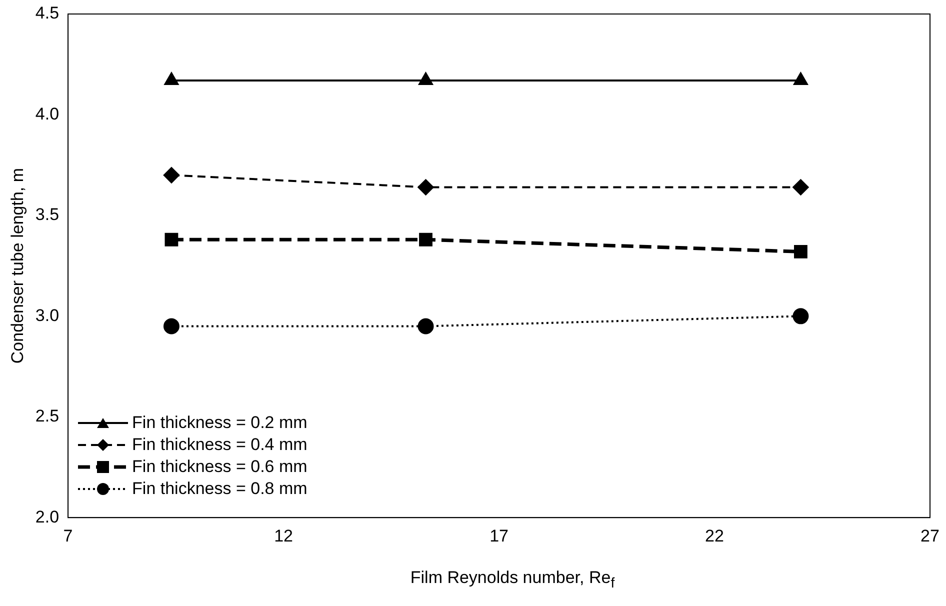 This screenshot has height=606, width=946. I want to click on y-tick-label: 4.5, so click(47, 13).